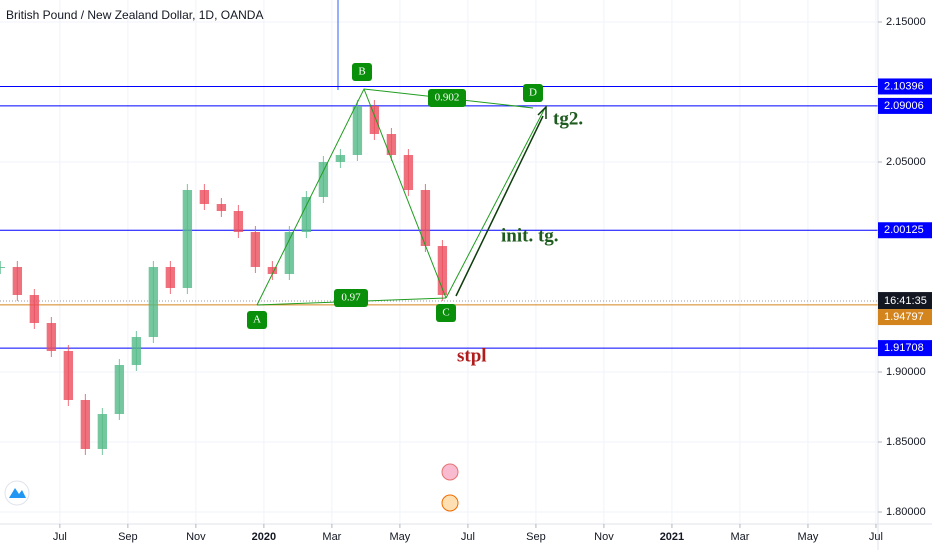  What do you see at coordinates (17, 493) in the screenshot?
I see `logo` at bounding box center [17, 493].